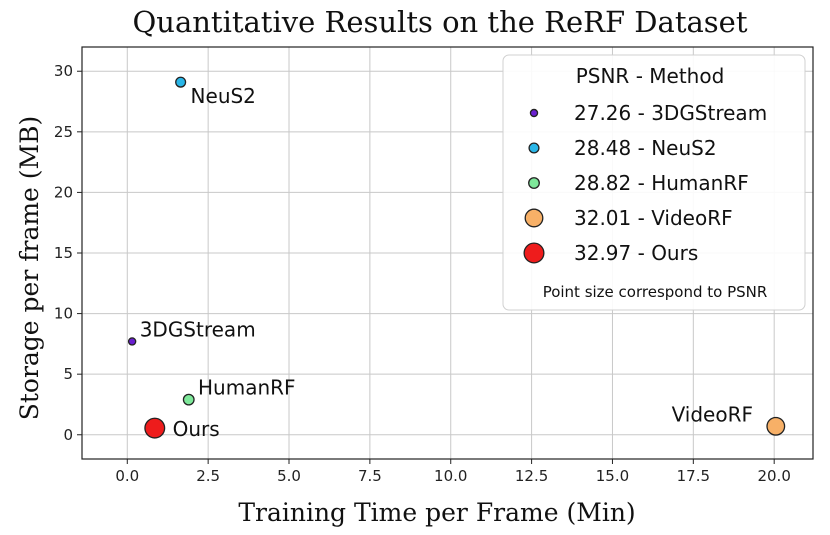 The image size is (830, 535). I want to click on legend-note: Point size correspond to PSNR, so click(655, 292).